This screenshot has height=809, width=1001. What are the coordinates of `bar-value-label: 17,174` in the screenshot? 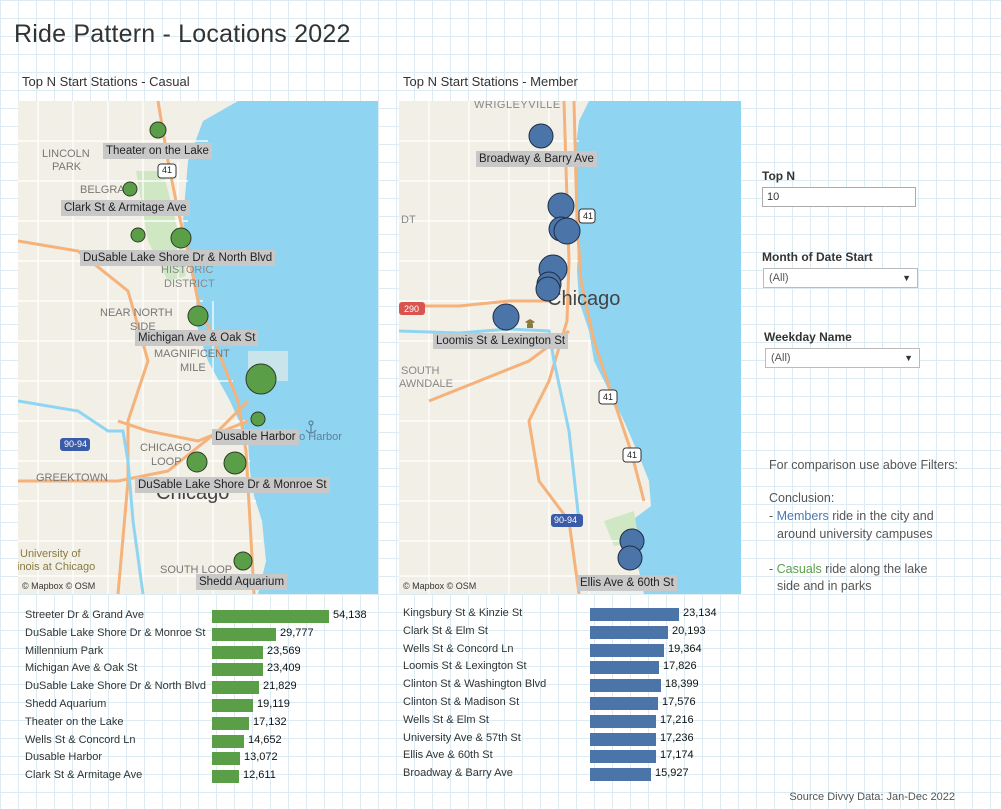 It's located at (677, 755).